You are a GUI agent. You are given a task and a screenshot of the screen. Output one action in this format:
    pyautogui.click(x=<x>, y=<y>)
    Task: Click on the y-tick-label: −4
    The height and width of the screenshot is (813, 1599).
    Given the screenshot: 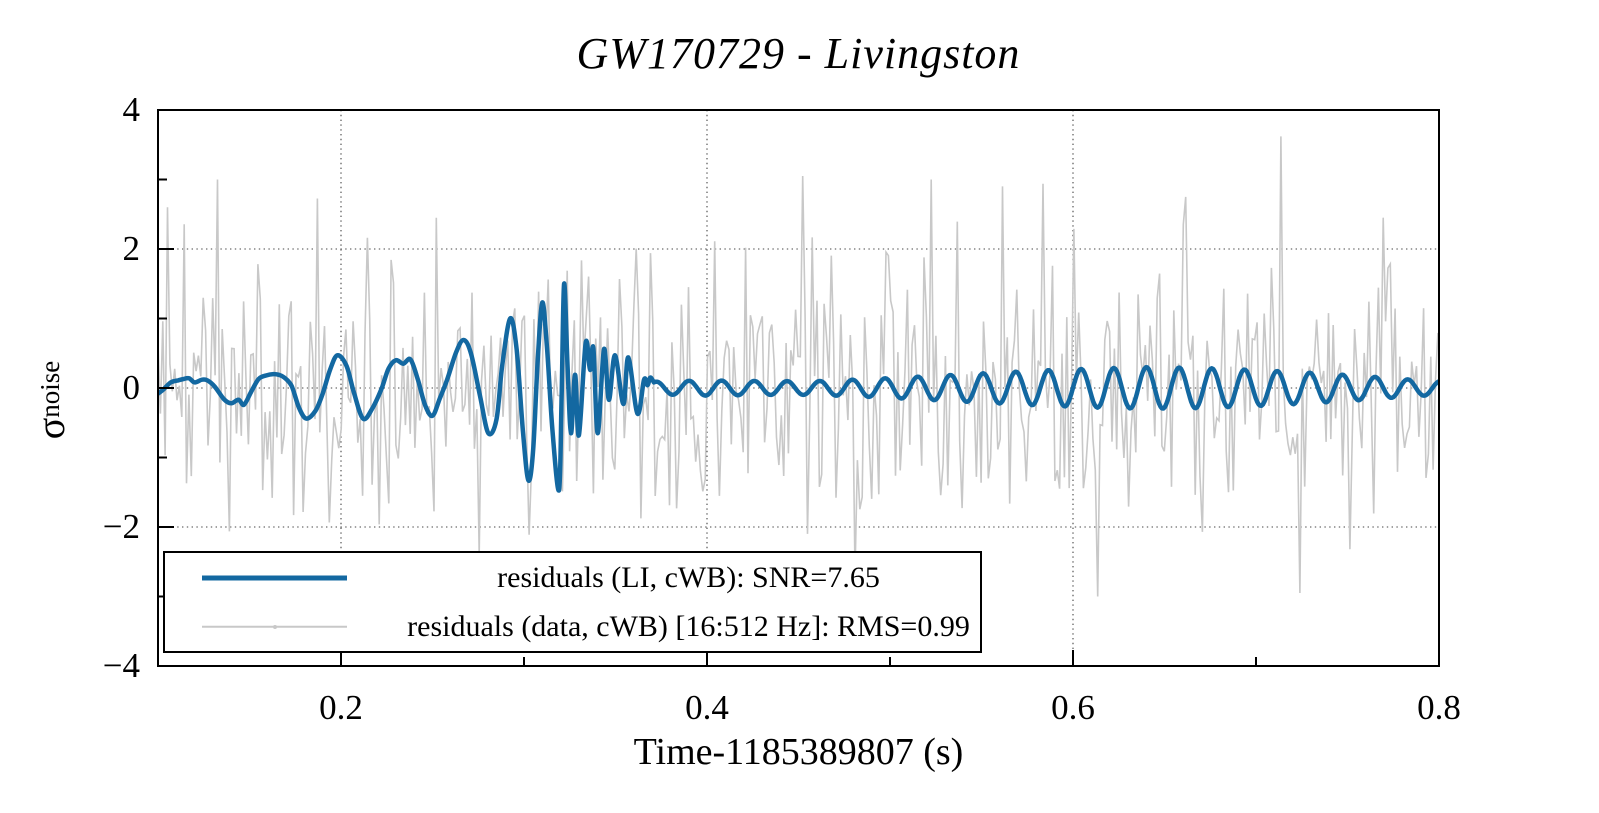 What is the action you would take?
    pyautogui.click(x=121, y=665)
    